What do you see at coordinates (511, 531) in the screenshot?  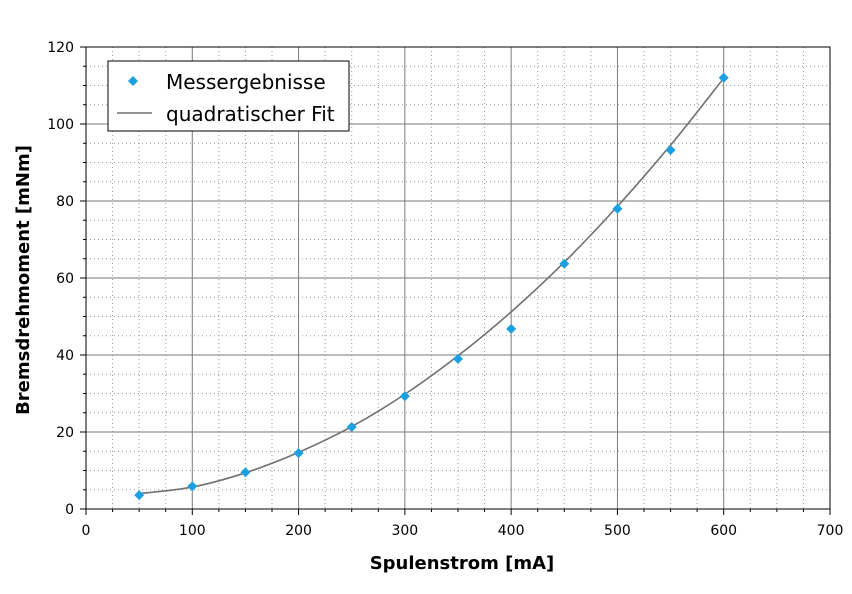 I see `x-tick-label: 400` at bounding box center [511, 531].